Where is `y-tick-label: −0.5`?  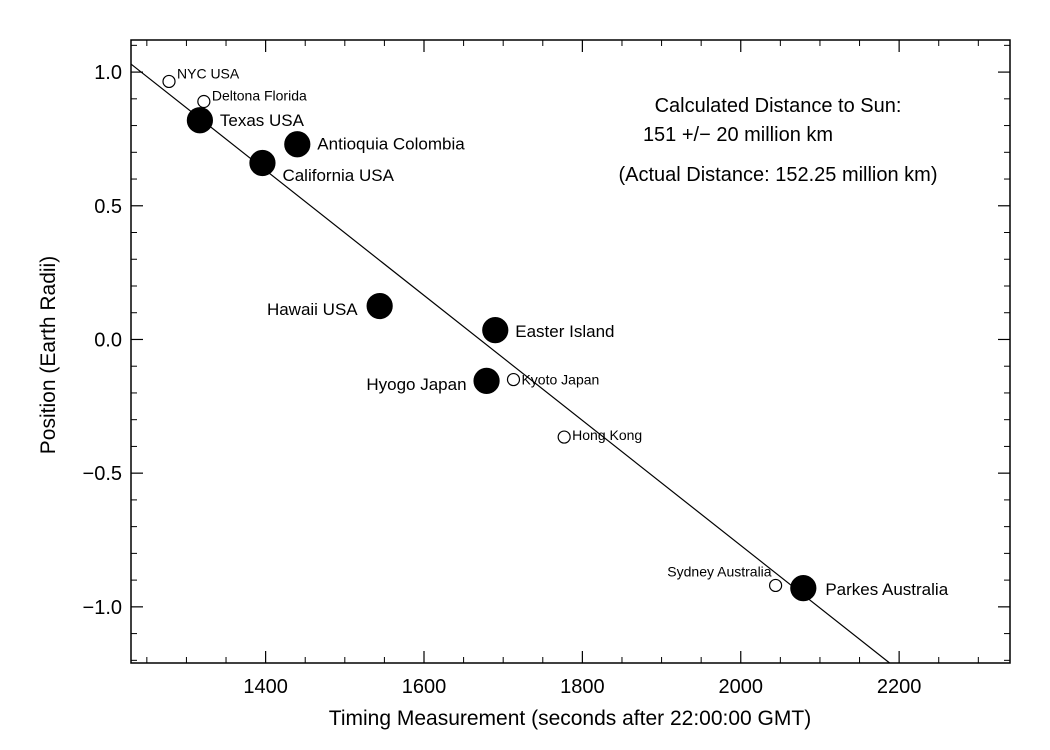
y-tick-label: −0.5 is located at coordinates (102, 474).